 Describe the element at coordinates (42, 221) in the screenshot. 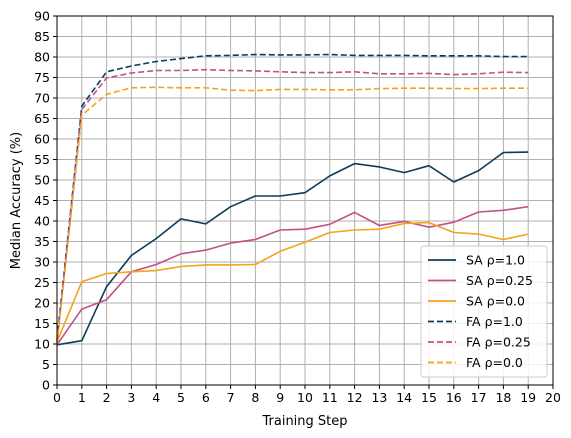

I see `y-tick-label: 40` at that location.